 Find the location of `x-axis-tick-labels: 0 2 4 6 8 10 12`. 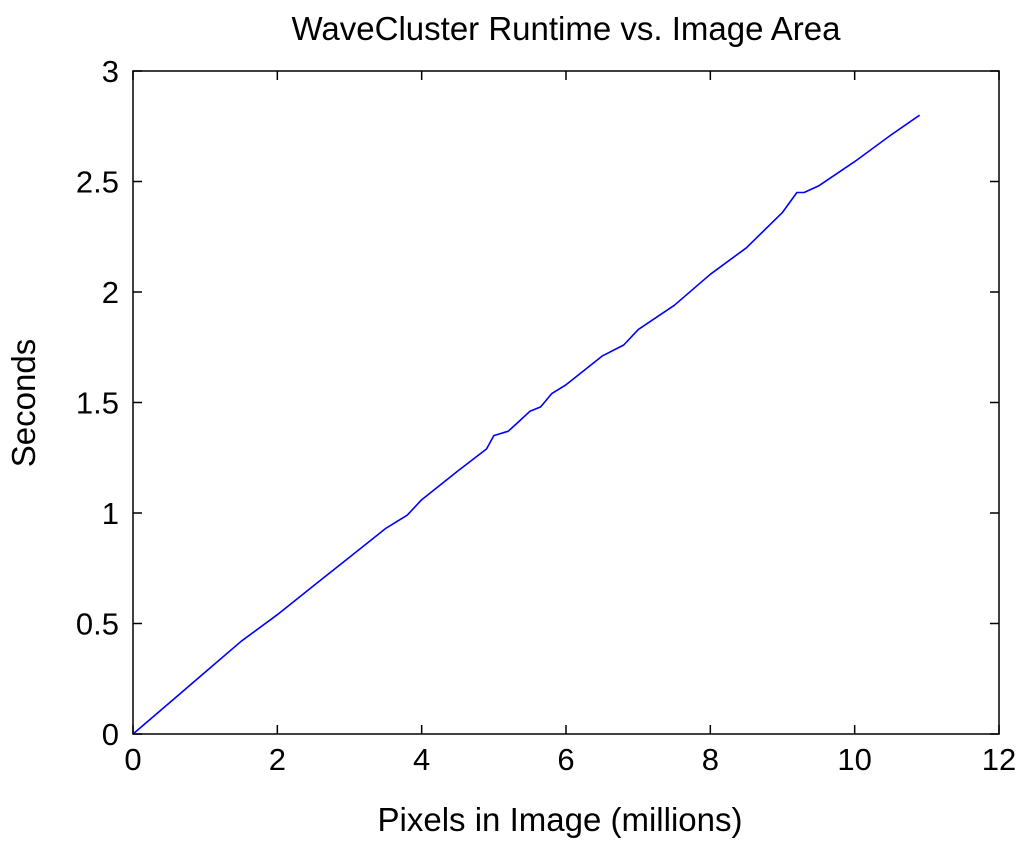

x-axis-tick-labels: 0 2 4 6 8 10 12 is located at coordinates (570, 759).